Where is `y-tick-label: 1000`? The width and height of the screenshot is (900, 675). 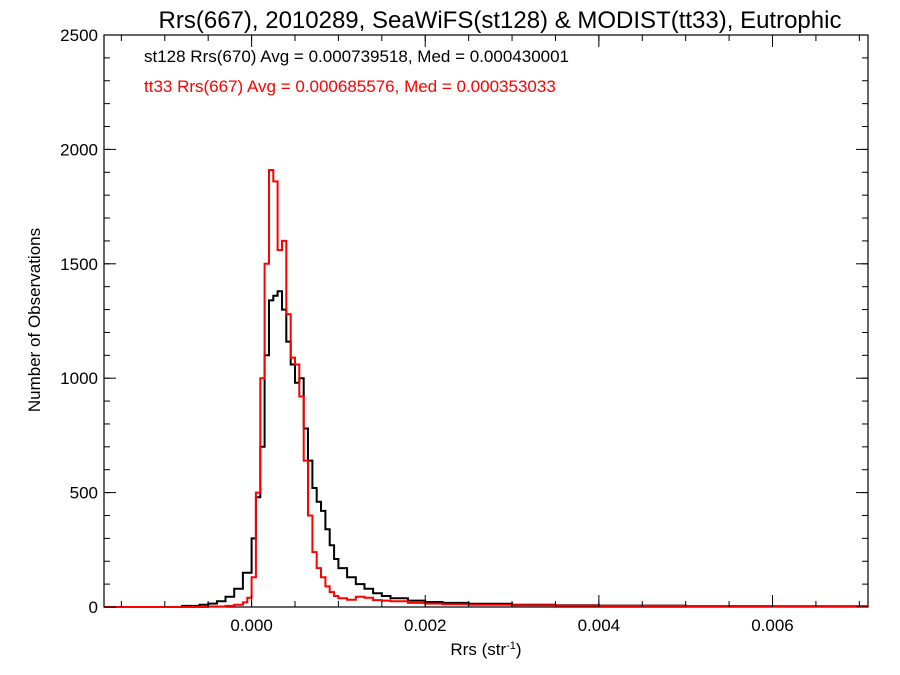 y-tick-label: 1000 is located at coordinates (79, 378).